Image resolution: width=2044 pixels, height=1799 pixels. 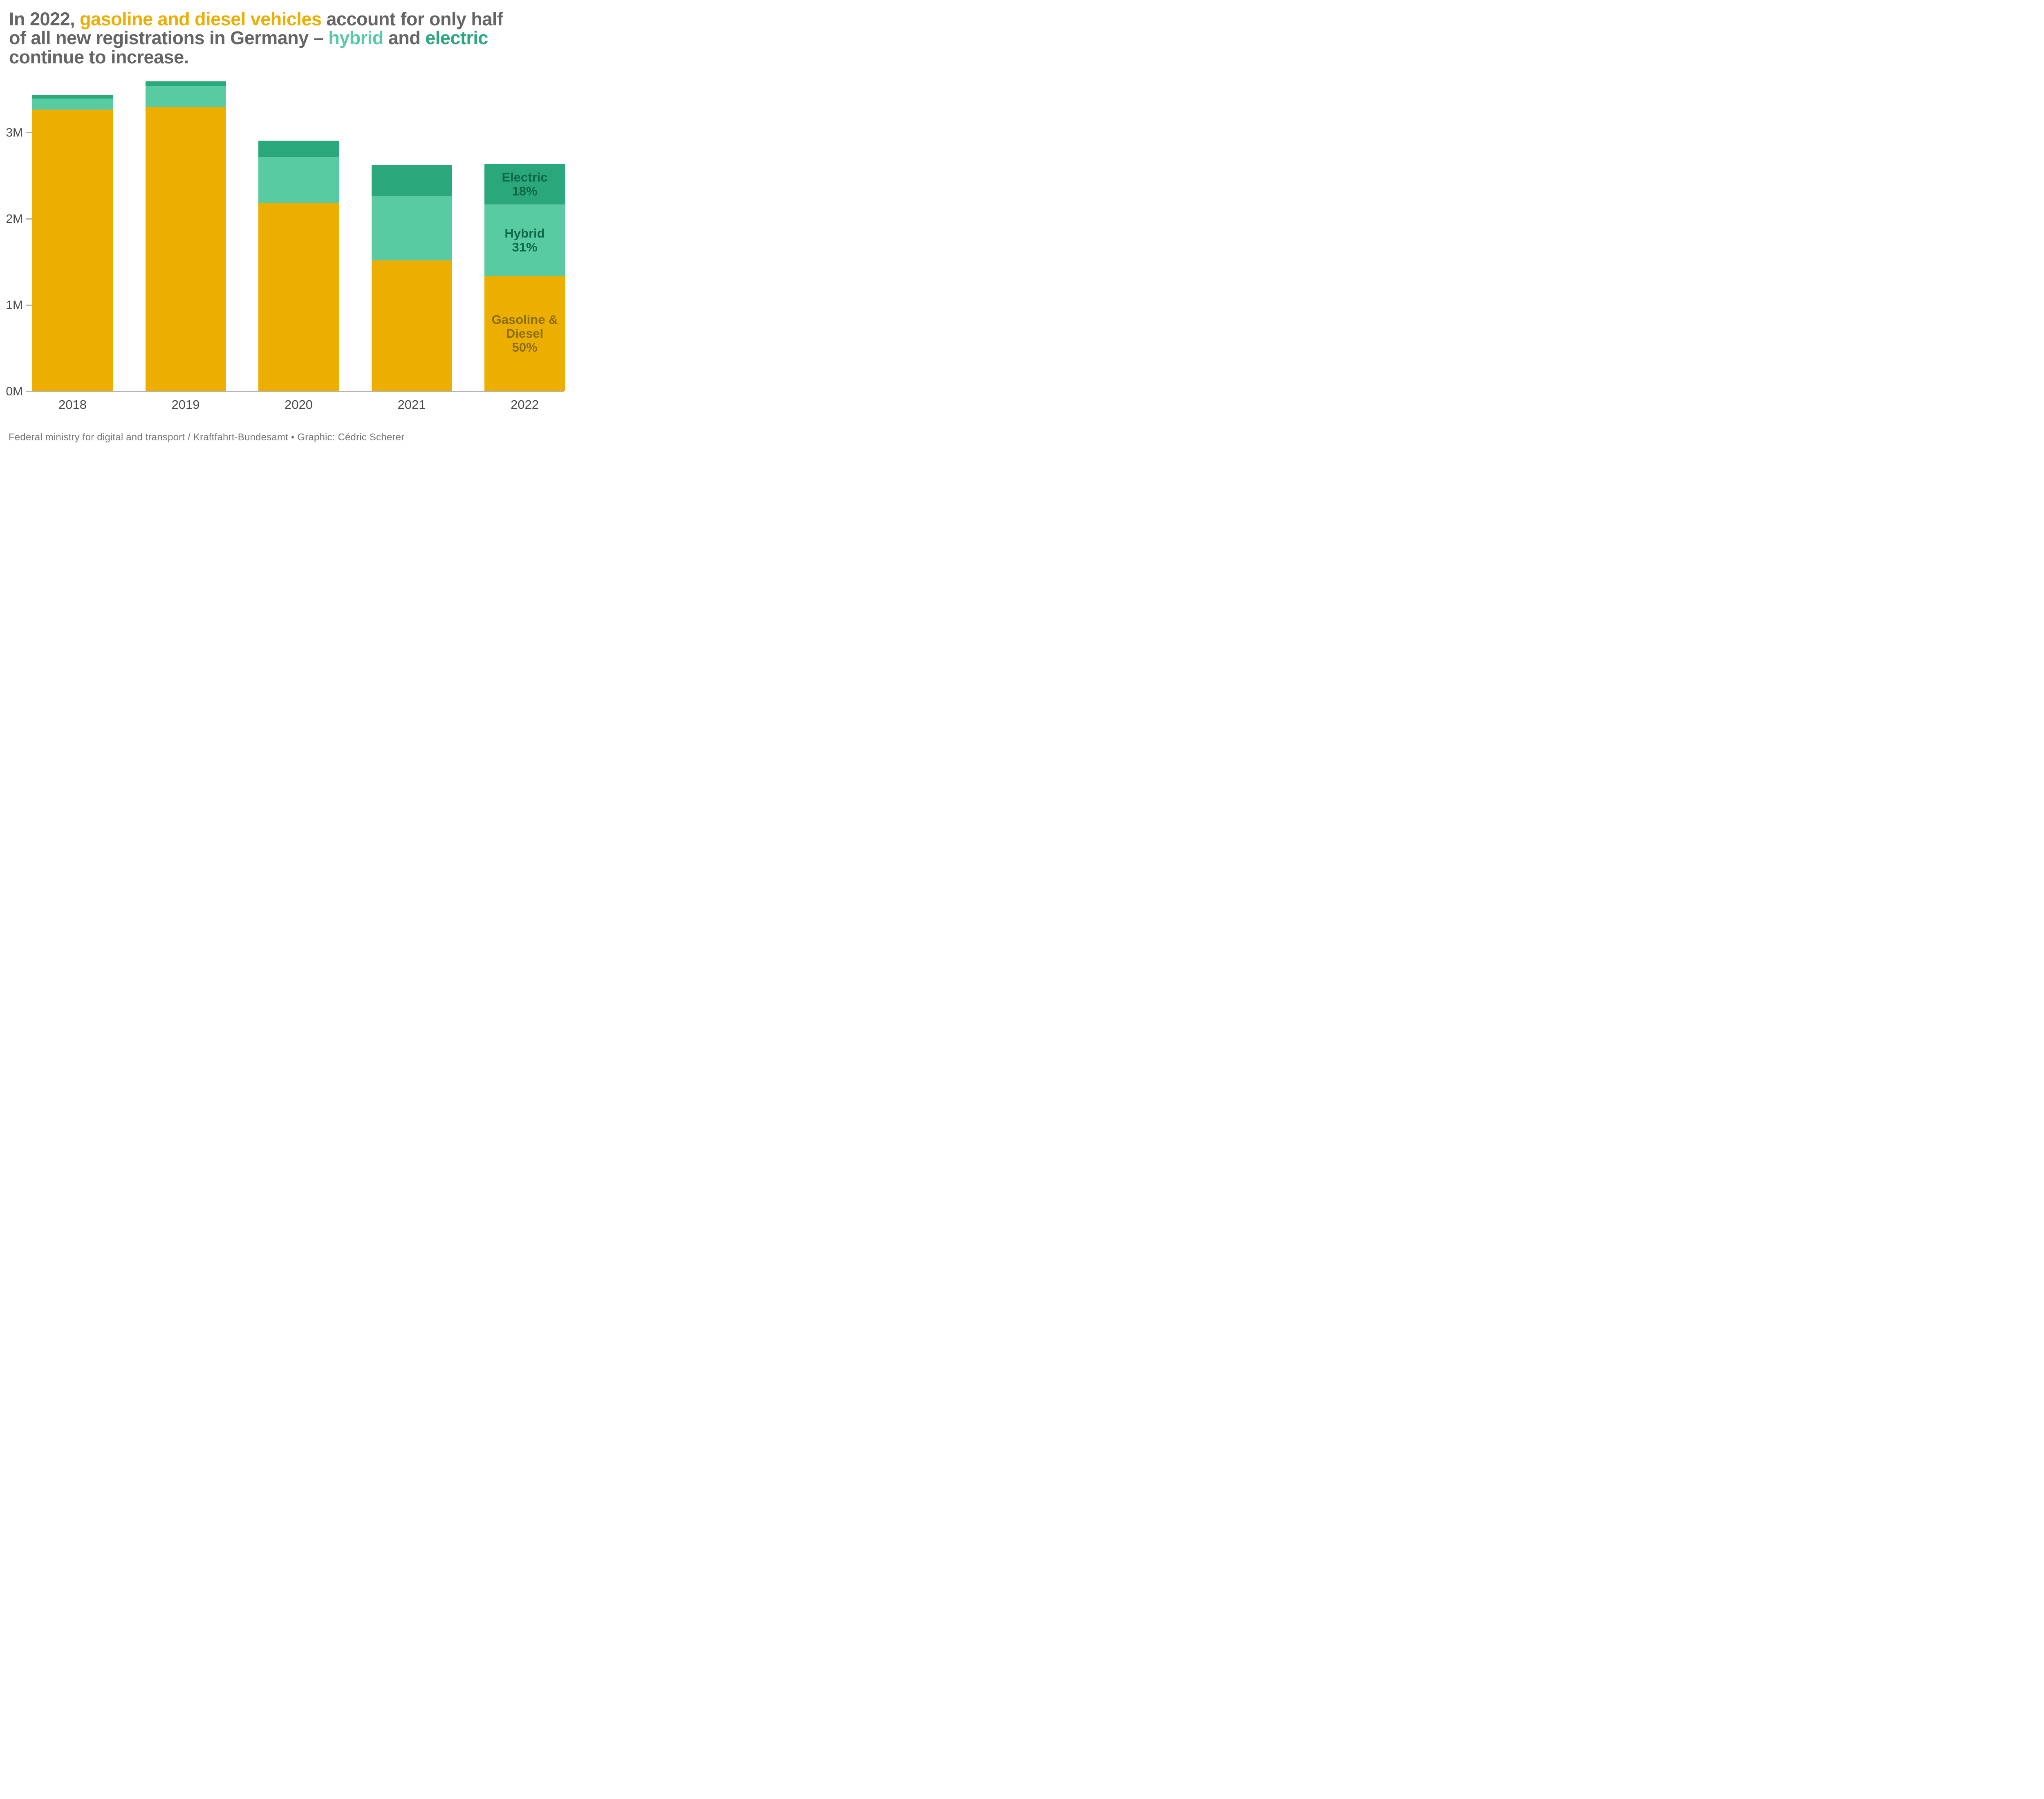 What do you see at coordinates (72, 97) in the screenshot?
I see `bar-segment-electric-2018` at bounding box center [72, 97].